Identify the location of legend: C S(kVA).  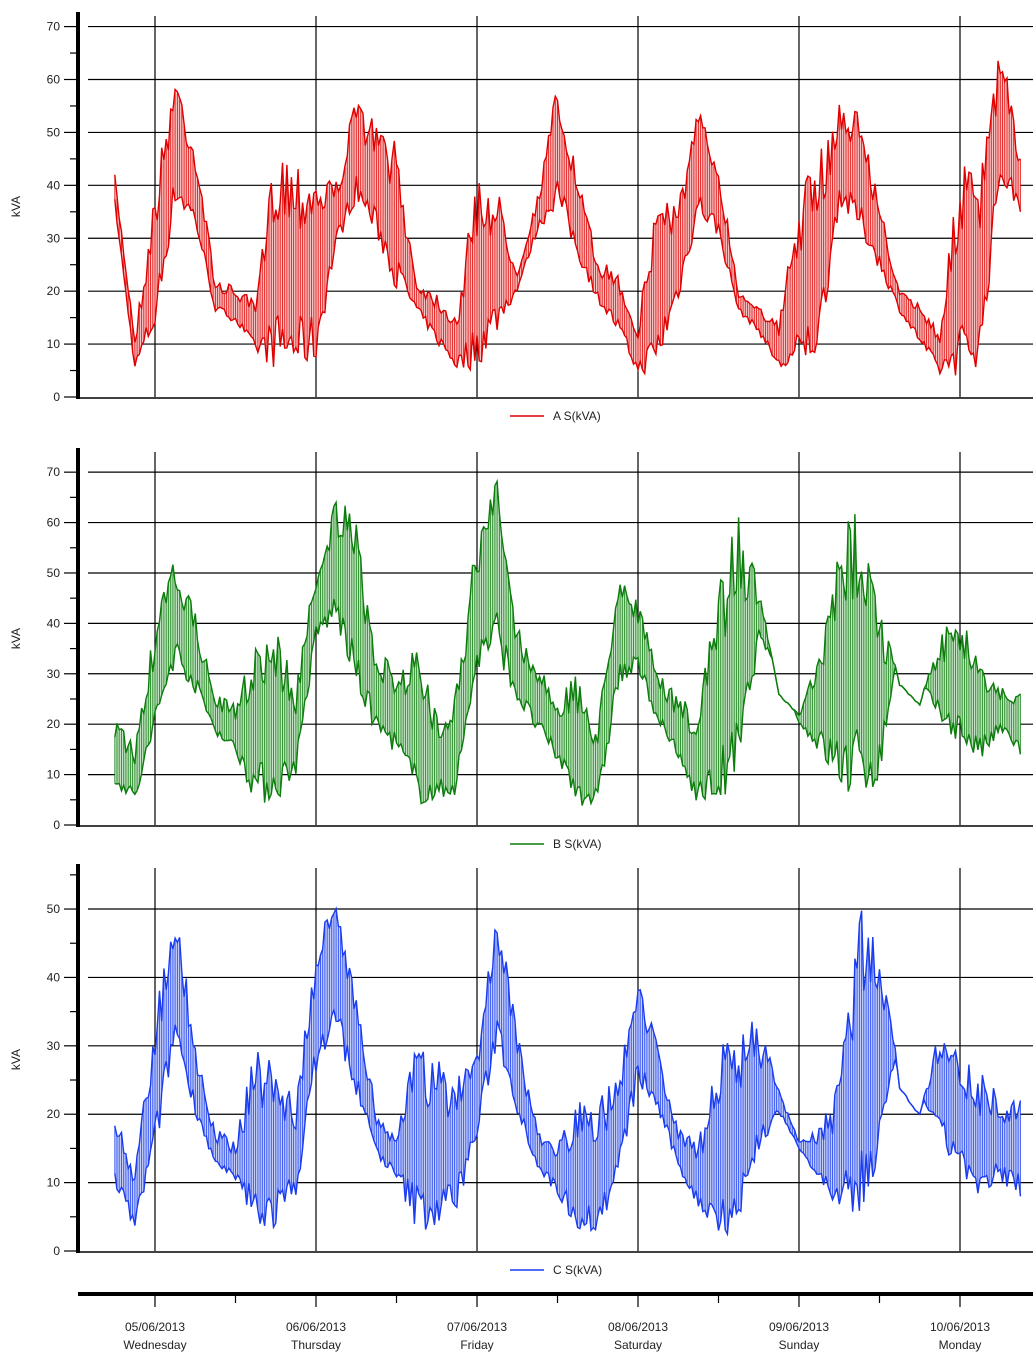
(556, 1270).